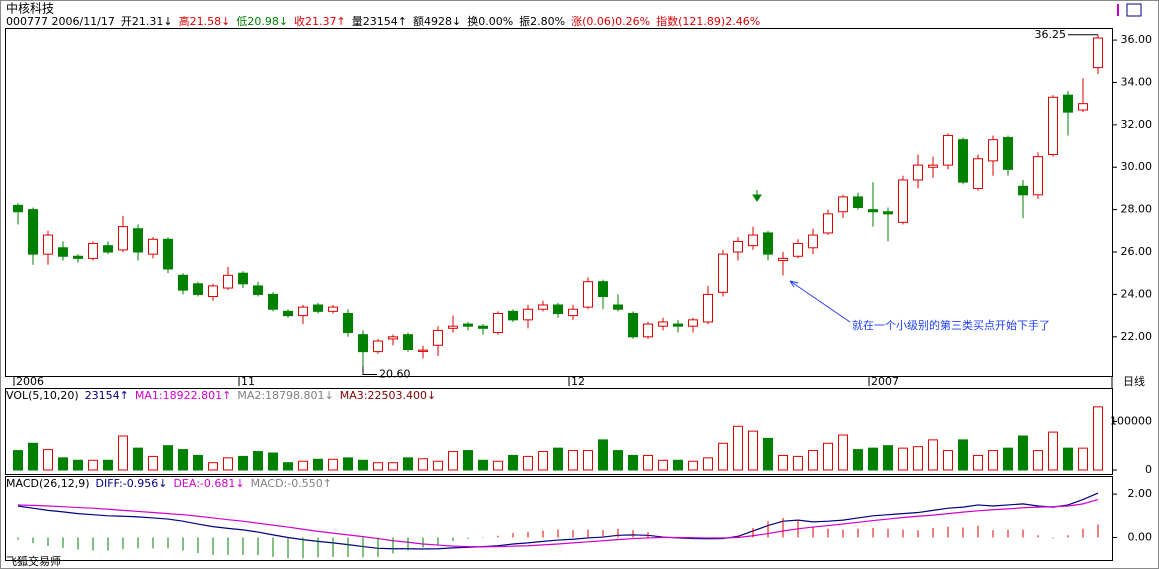 This screenshot has height=569, width=1159. I want to click on macd-line, so click(558, 523).